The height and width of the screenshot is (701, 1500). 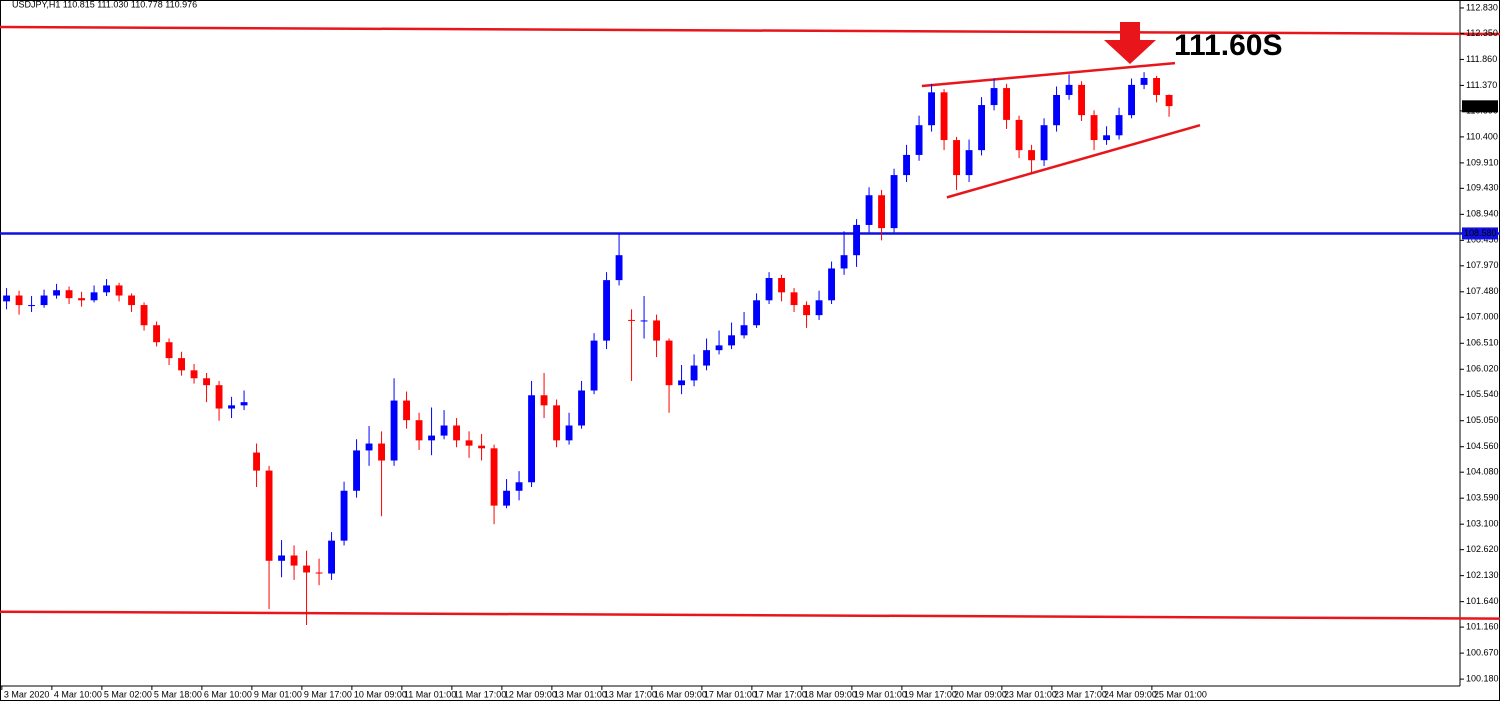 I want to click on y-tick-label: 107.000, so click(x=1482, y=317).